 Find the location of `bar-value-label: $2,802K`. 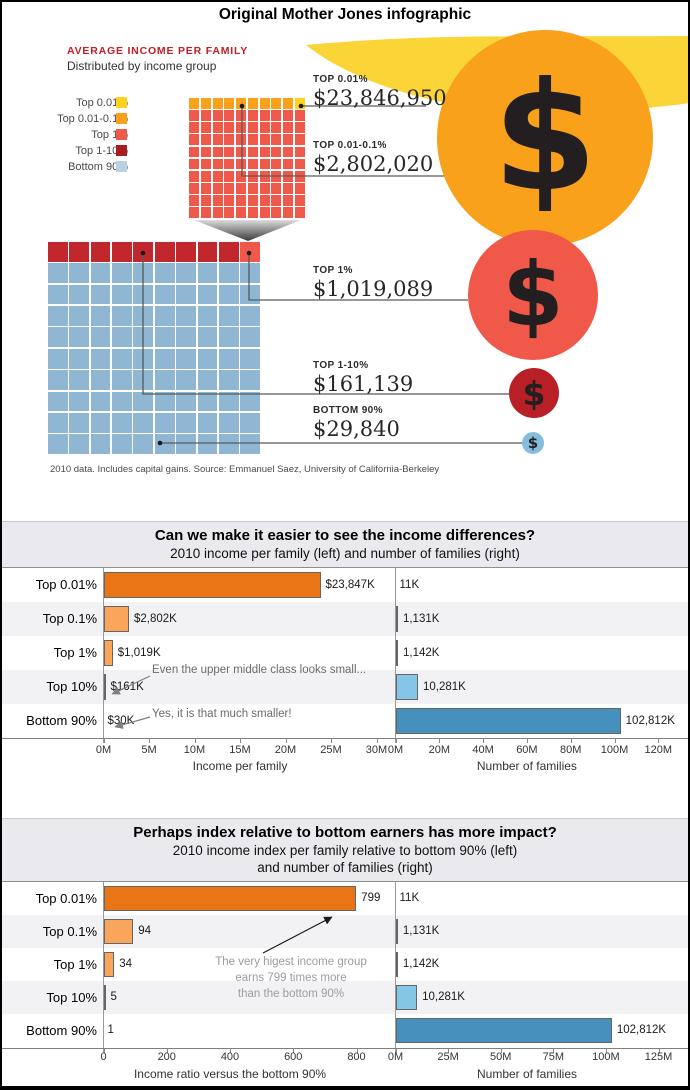

bar-value-label: $2,802K is located at coordinates (155, 619).